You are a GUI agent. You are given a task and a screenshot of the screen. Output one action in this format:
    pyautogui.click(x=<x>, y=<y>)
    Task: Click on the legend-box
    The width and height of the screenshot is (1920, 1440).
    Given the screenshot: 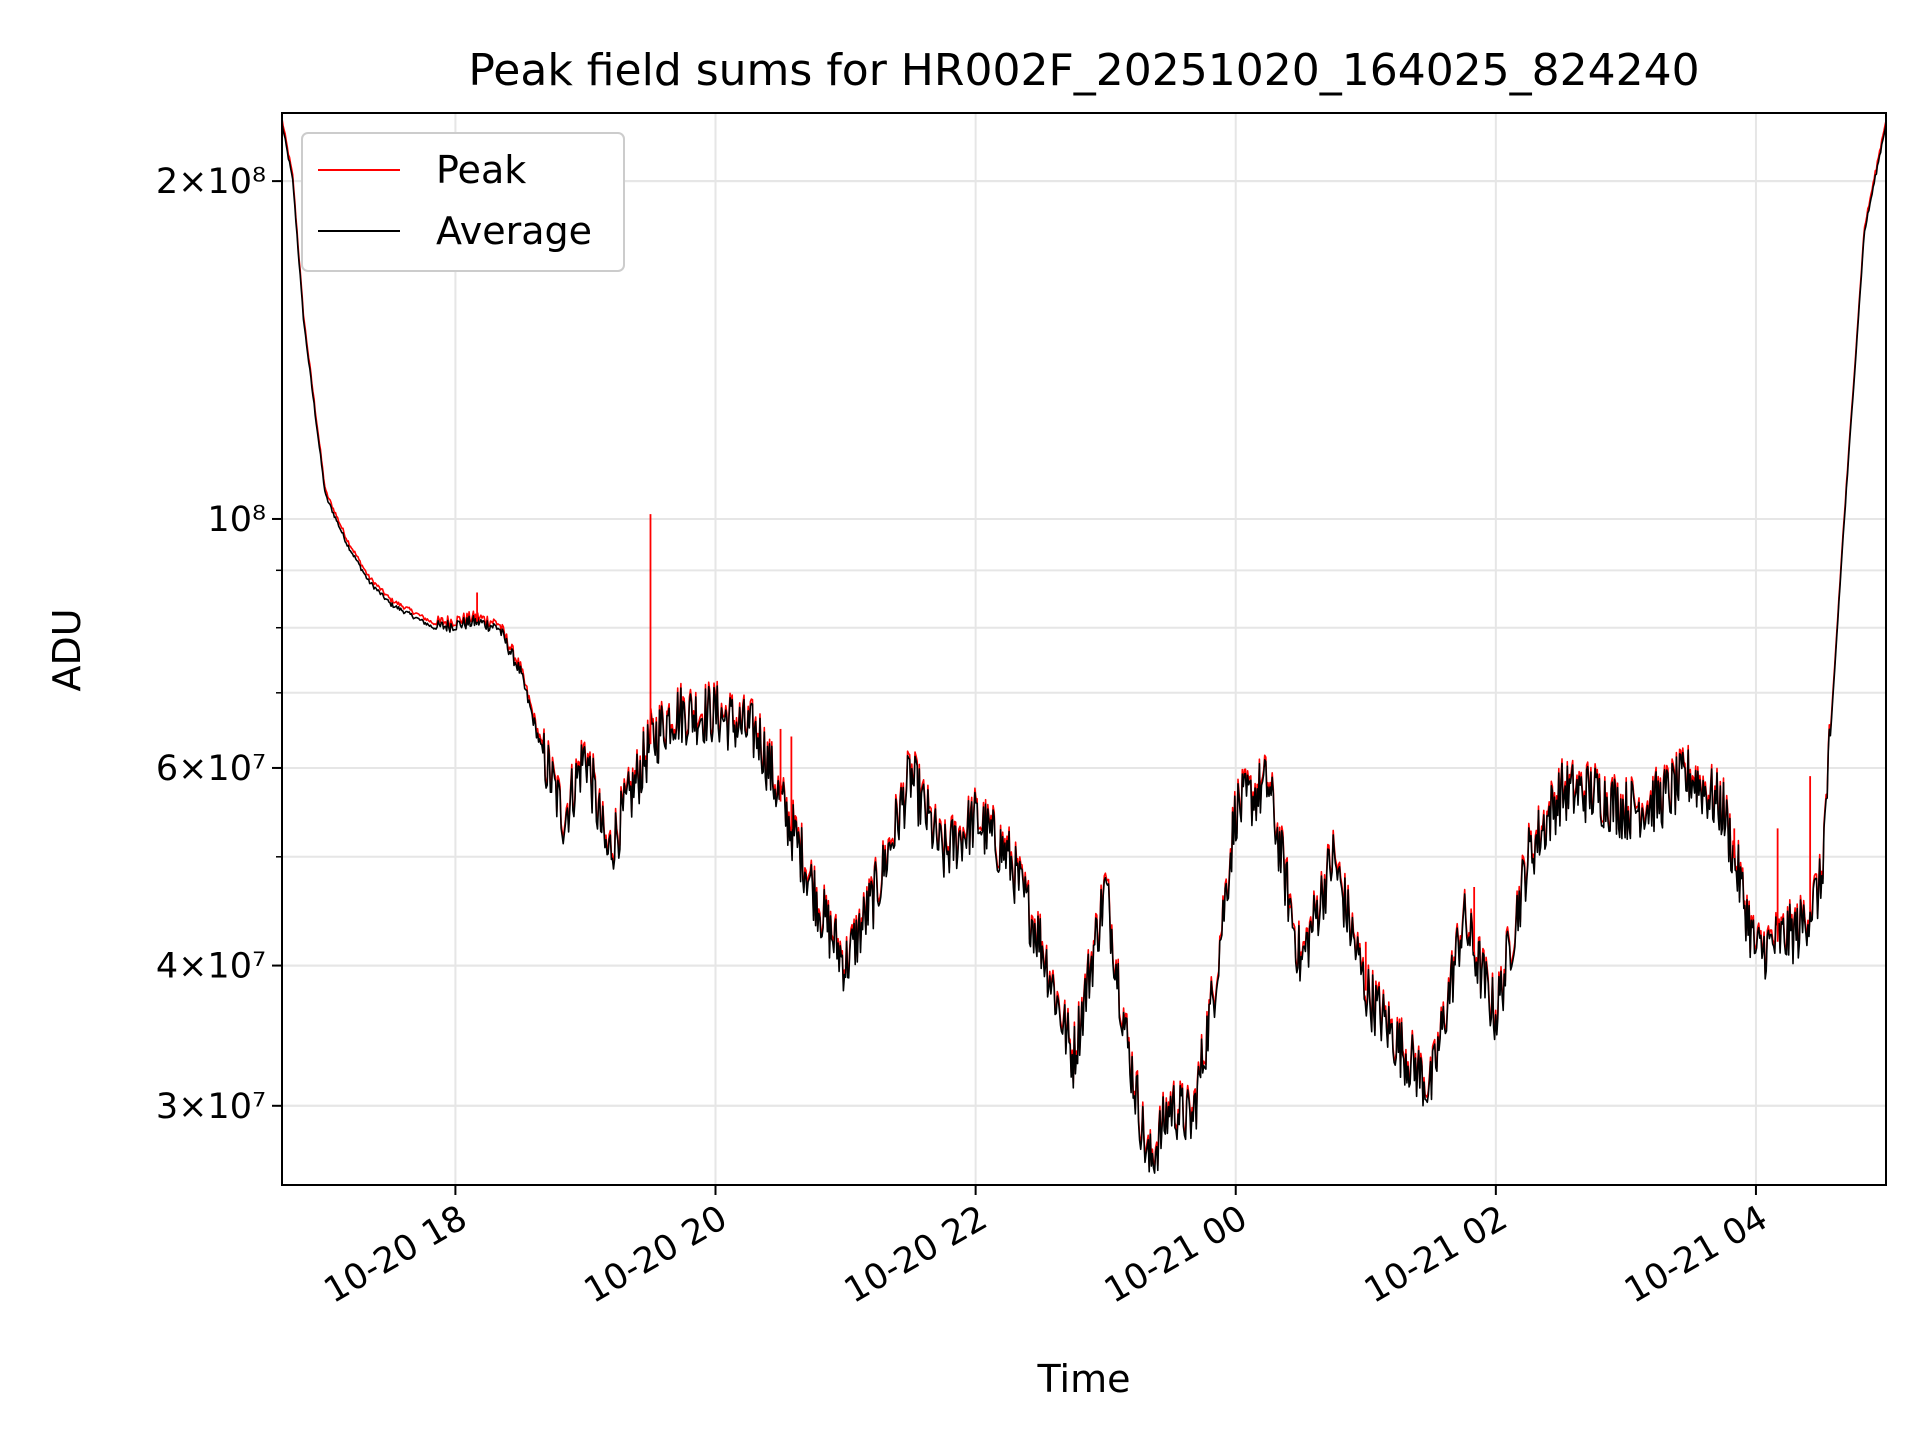 What is the action you would take?
    pyautogui.click(x=463, y=202)
    